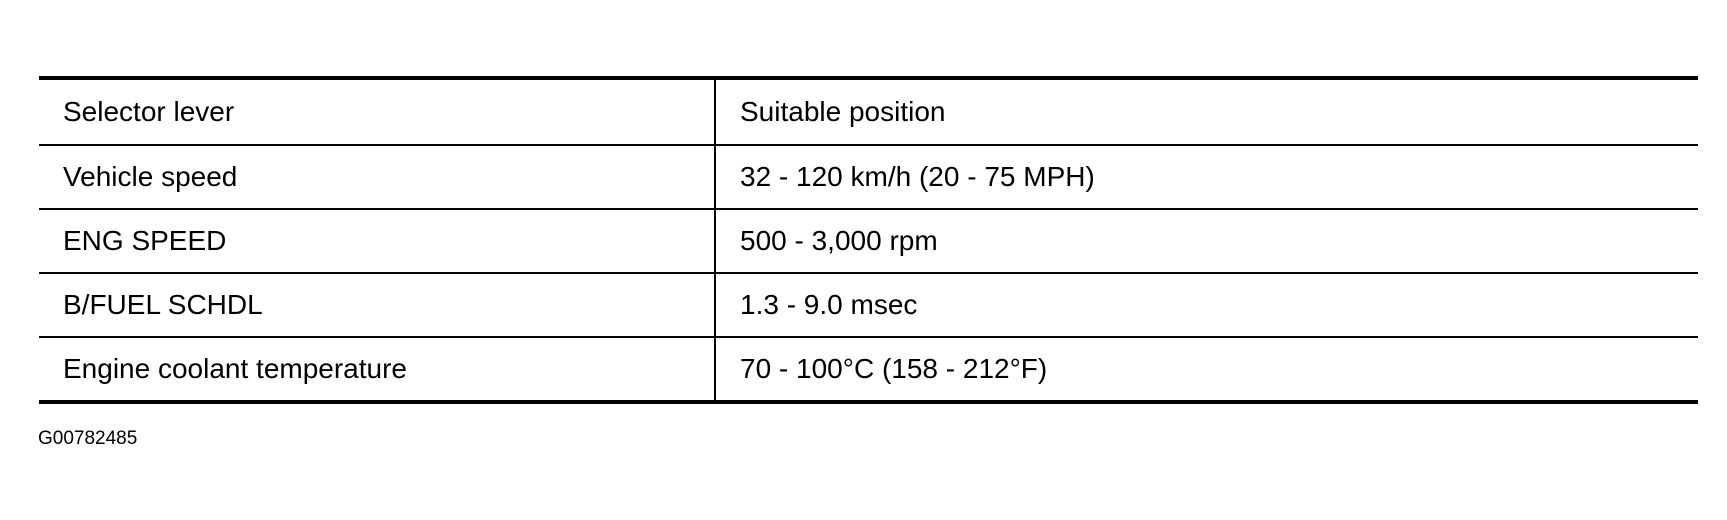 This screenshot has width=1727, height=520. I want to click on table-cell: B/FUEL SCHDL, so click(377, 305).